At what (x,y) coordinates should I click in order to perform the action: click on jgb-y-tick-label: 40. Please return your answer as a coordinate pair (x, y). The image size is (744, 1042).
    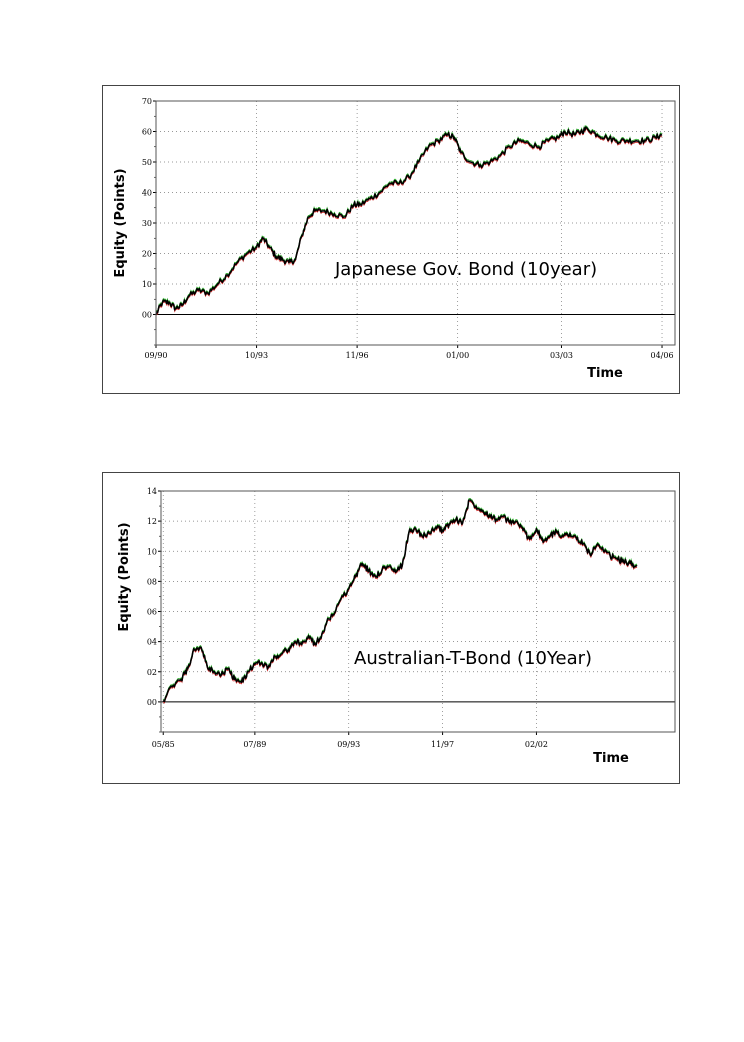
    Looking at the image, I should click on (147, 193).